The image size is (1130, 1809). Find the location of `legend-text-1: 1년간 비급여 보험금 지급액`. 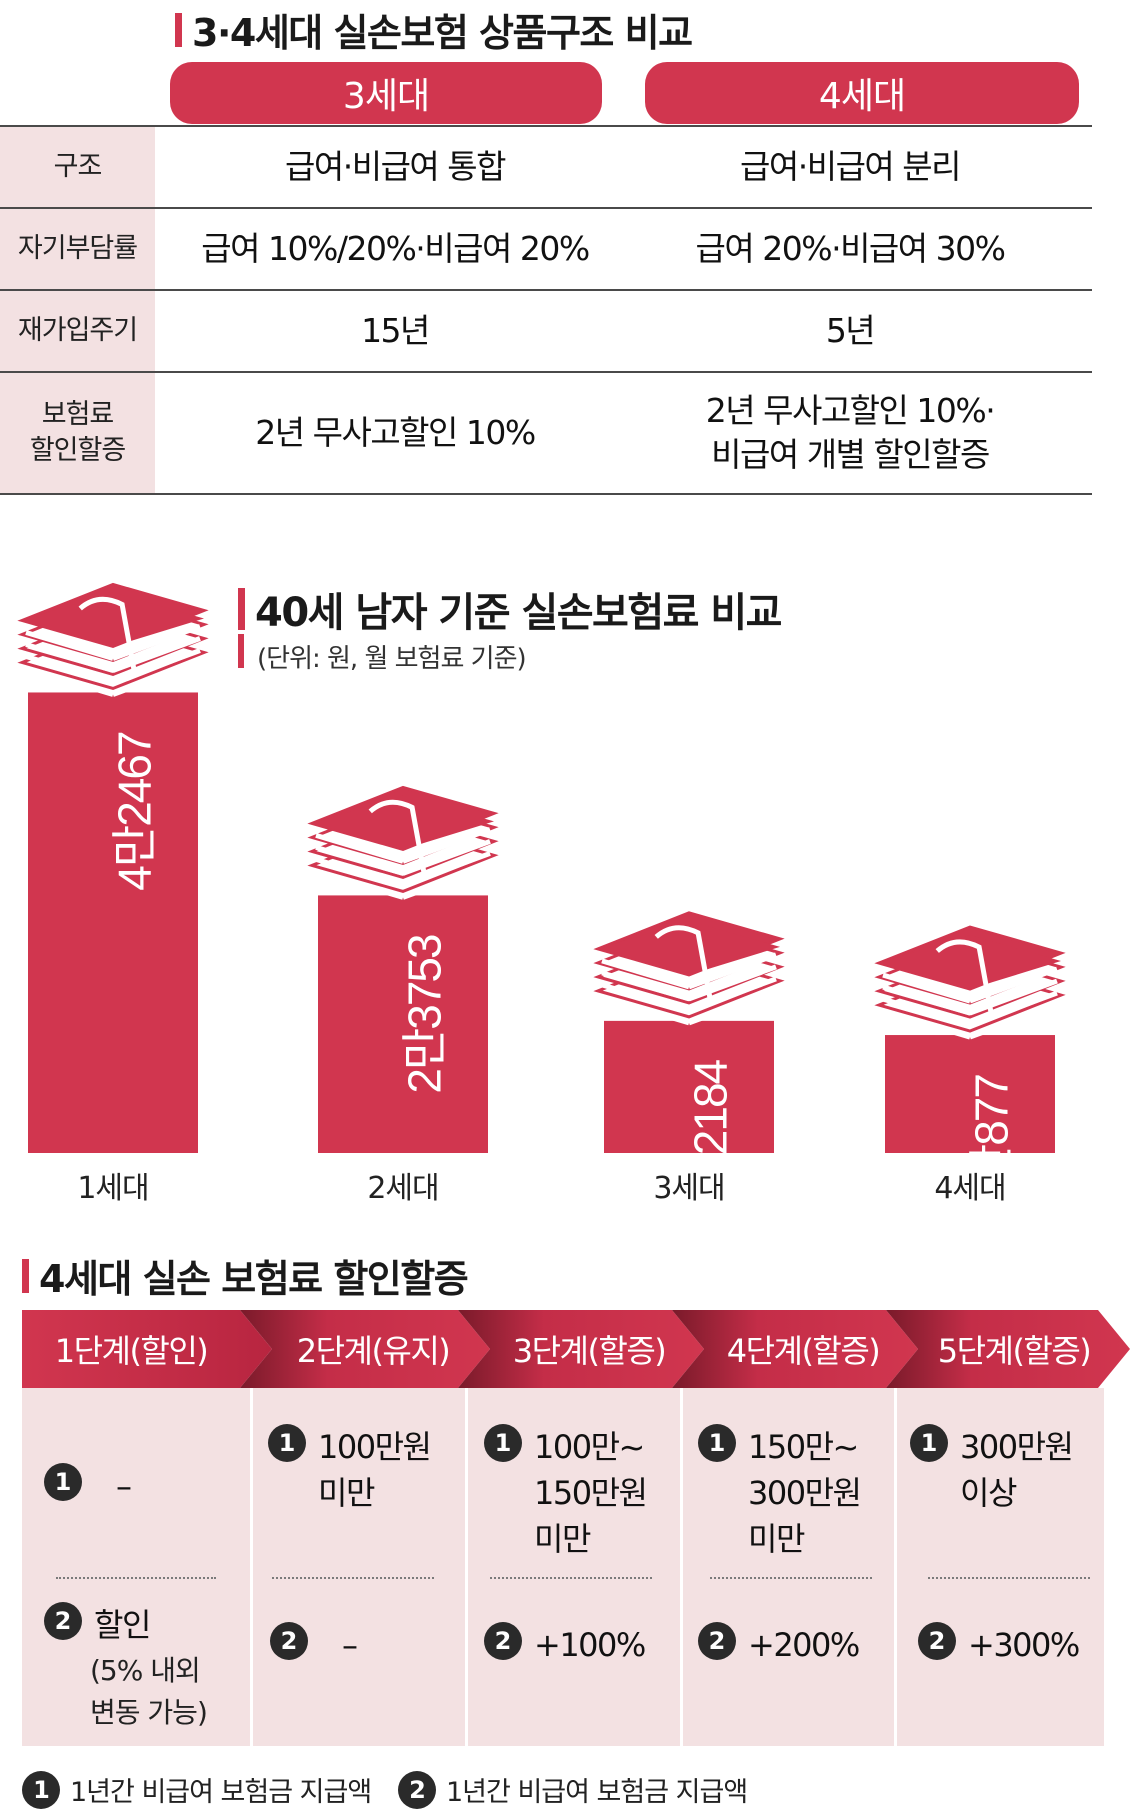

legend-text-1: 1년간 비급여 보험금 지급액 is located at coordinates (221, 1792).